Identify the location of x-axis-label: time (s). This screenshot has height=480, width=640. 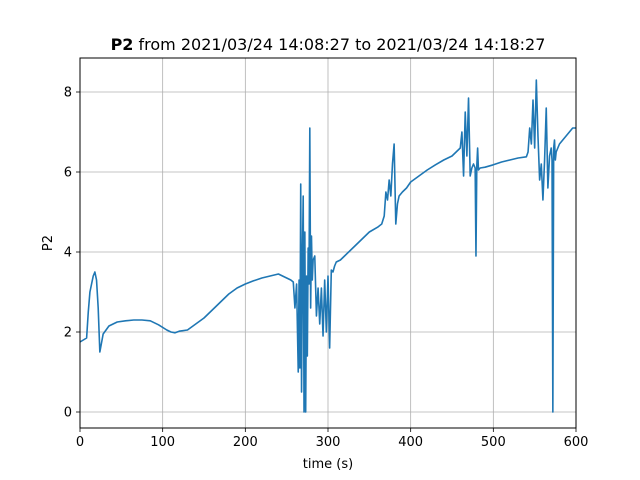
(328, 464).